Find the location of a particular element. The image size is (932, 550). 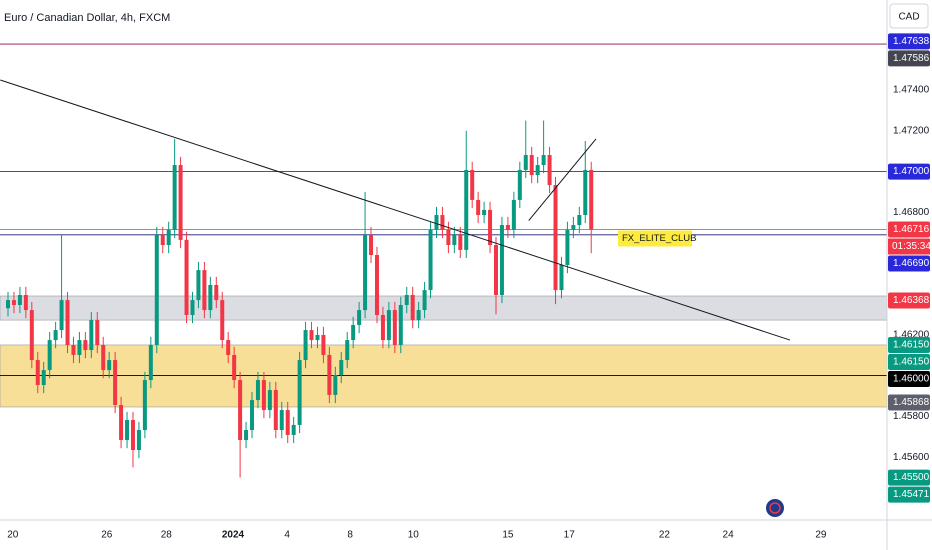

price-badge-label: 1.45471 is located at coordinates (911, 494).